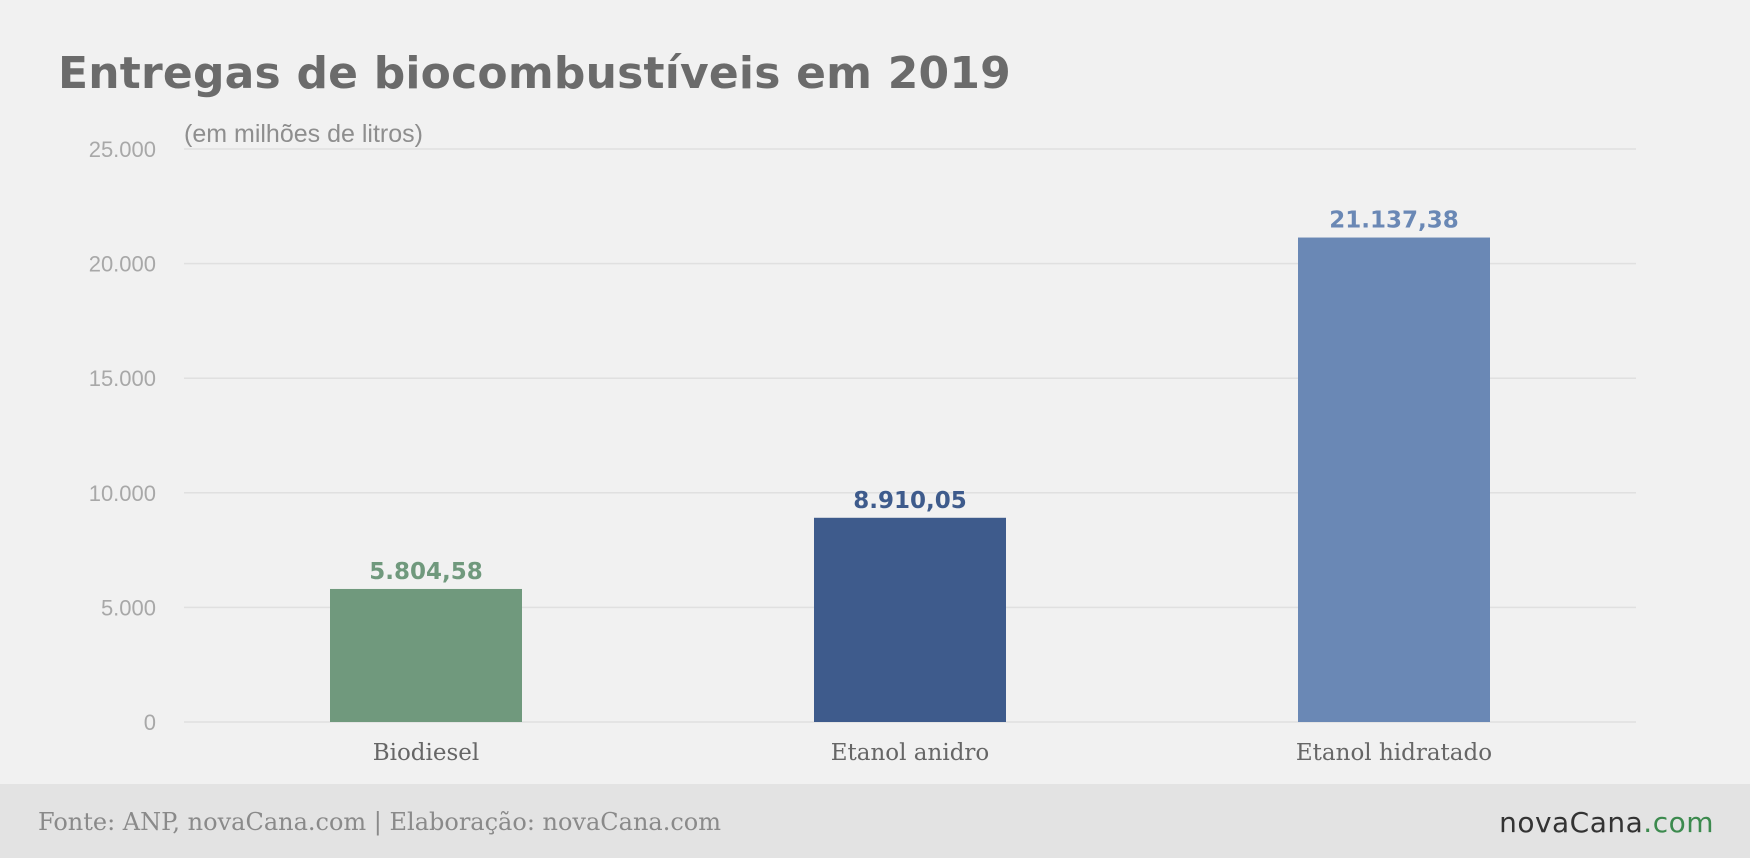  I want to click on x-tick-label: Etanol anidro, so click(910, 753).